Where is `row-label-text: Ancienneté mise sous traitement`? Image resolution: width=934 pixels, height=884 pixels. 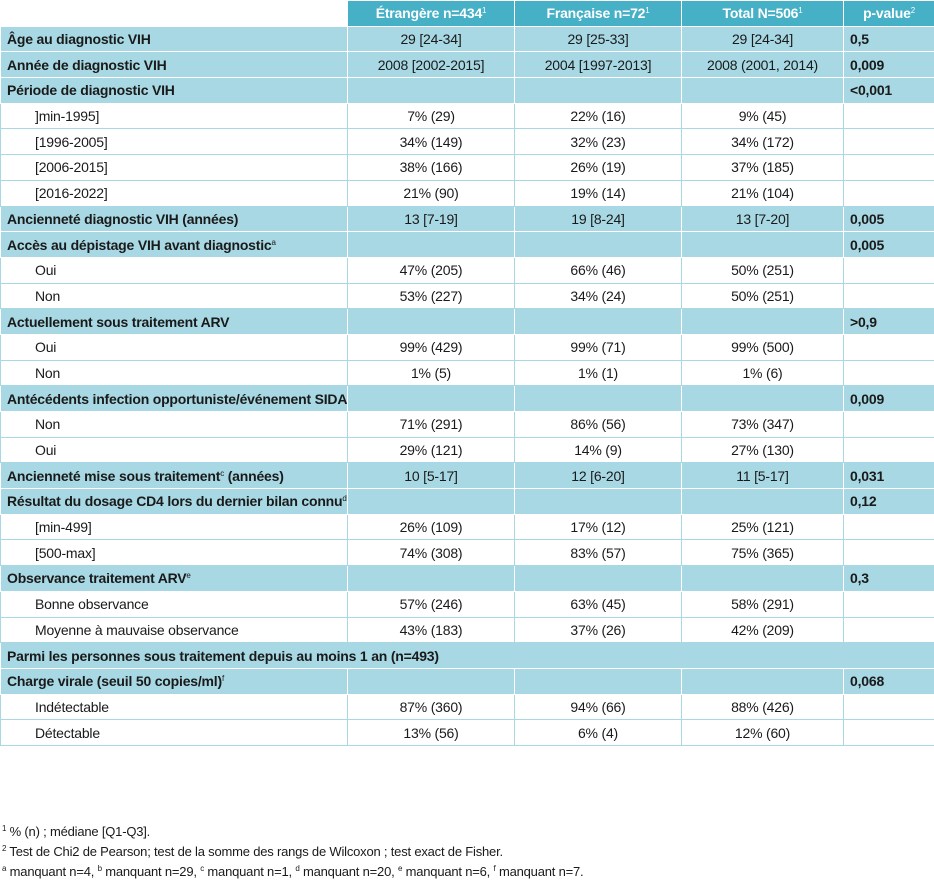
row-label-text: Ancienneté mise sous traitement is located at coordinates (114, 475).